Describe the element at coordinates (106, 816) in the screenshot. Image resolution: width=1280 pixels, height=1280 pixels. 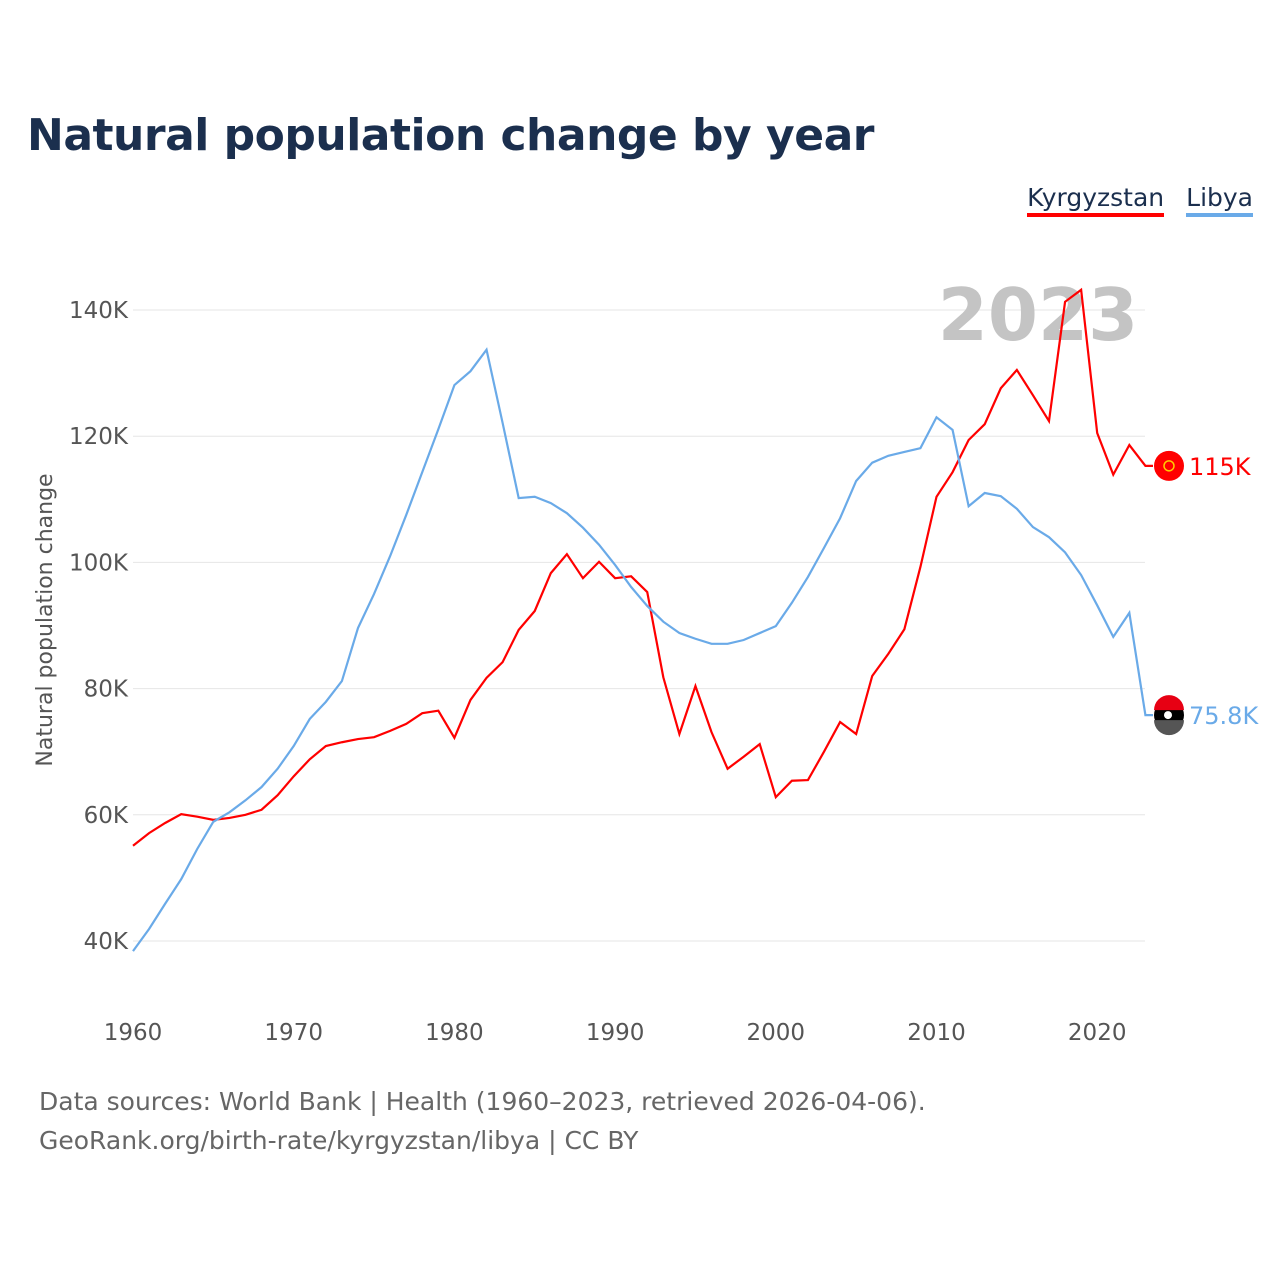
I see `y-tick-label: 60K` at that location.